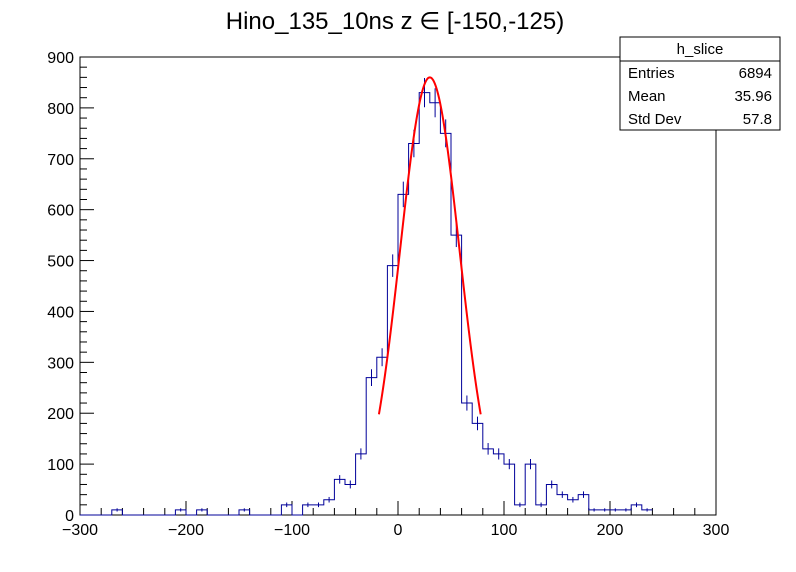 This screenshot has height=572, width=796. What do you see at coordinates (755, 73) in the screenshot?
I see `stats-entries-value: 6894` at bounding box center [755, 73].